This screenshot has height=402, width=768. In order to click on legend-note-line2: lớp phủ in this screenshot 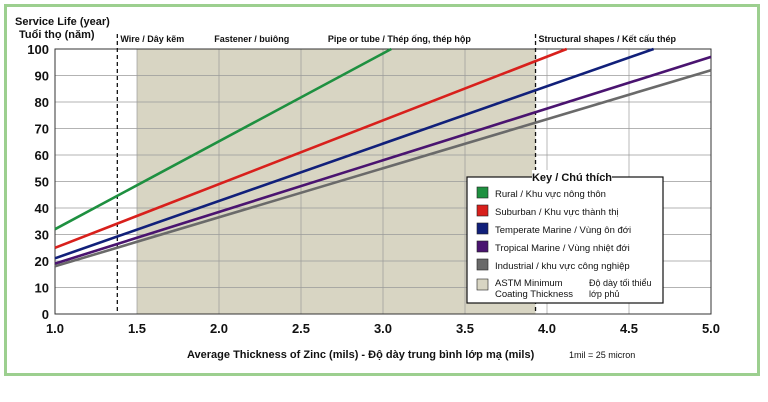, I will do `click(604, 294)`.